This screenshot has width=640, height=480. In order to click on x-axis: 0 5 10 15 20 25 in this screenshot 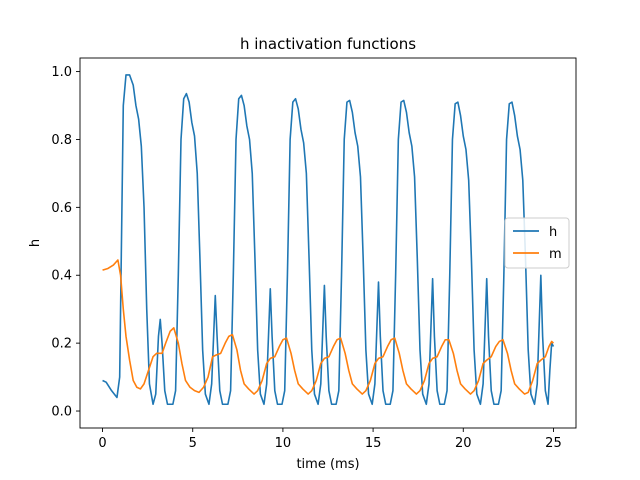, I will do `click(330, 439)`.